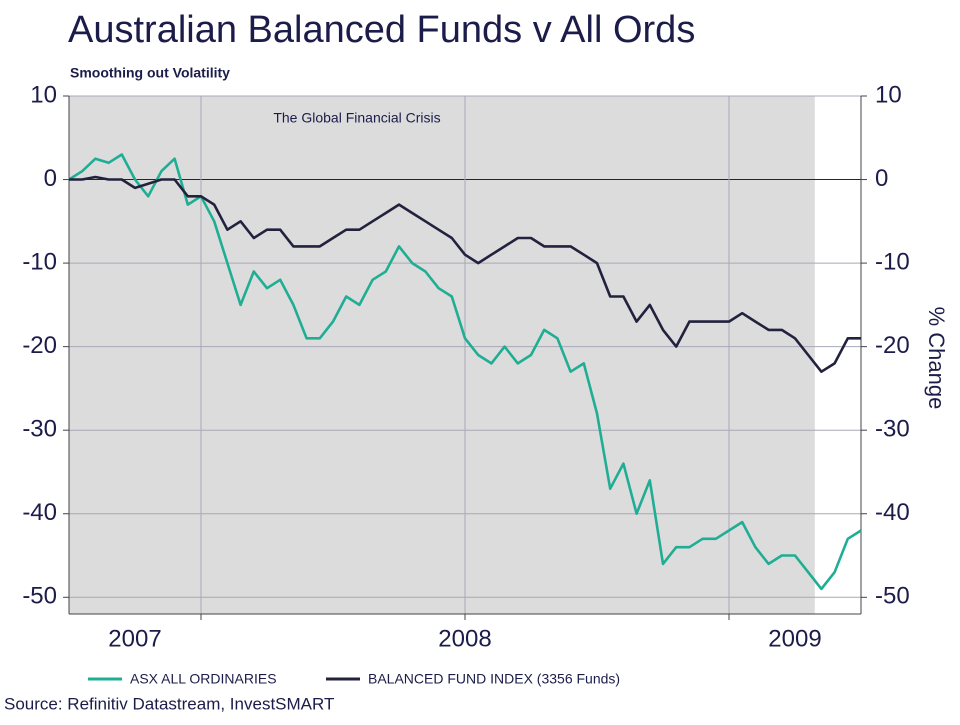  Describe the element at coordinates (39, 429) in the screenshot. I see `y-tick-label: -30` at that location.